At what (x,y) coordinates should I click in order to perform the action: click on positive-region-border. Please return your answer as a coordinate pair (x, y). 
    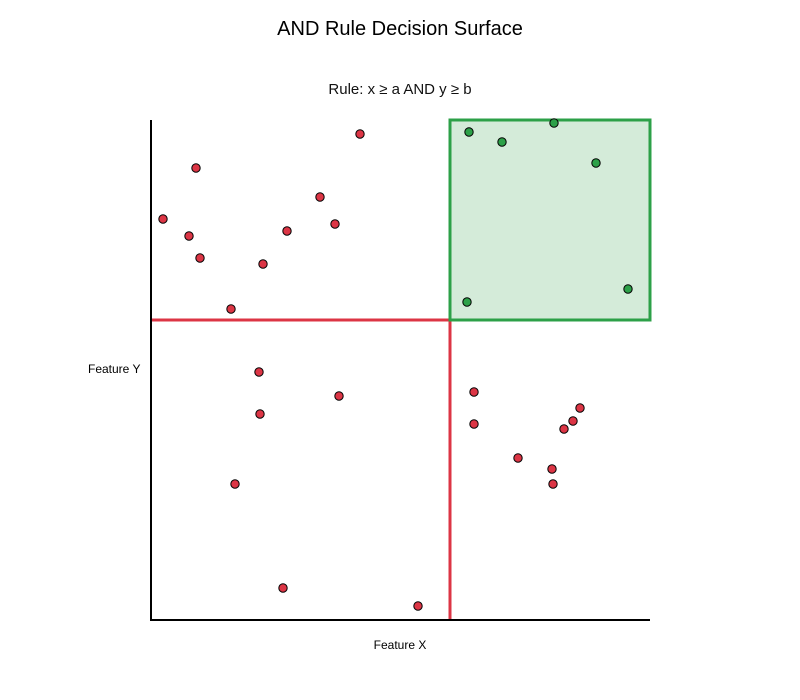
    Looking at the image, I should click on (550, 220).